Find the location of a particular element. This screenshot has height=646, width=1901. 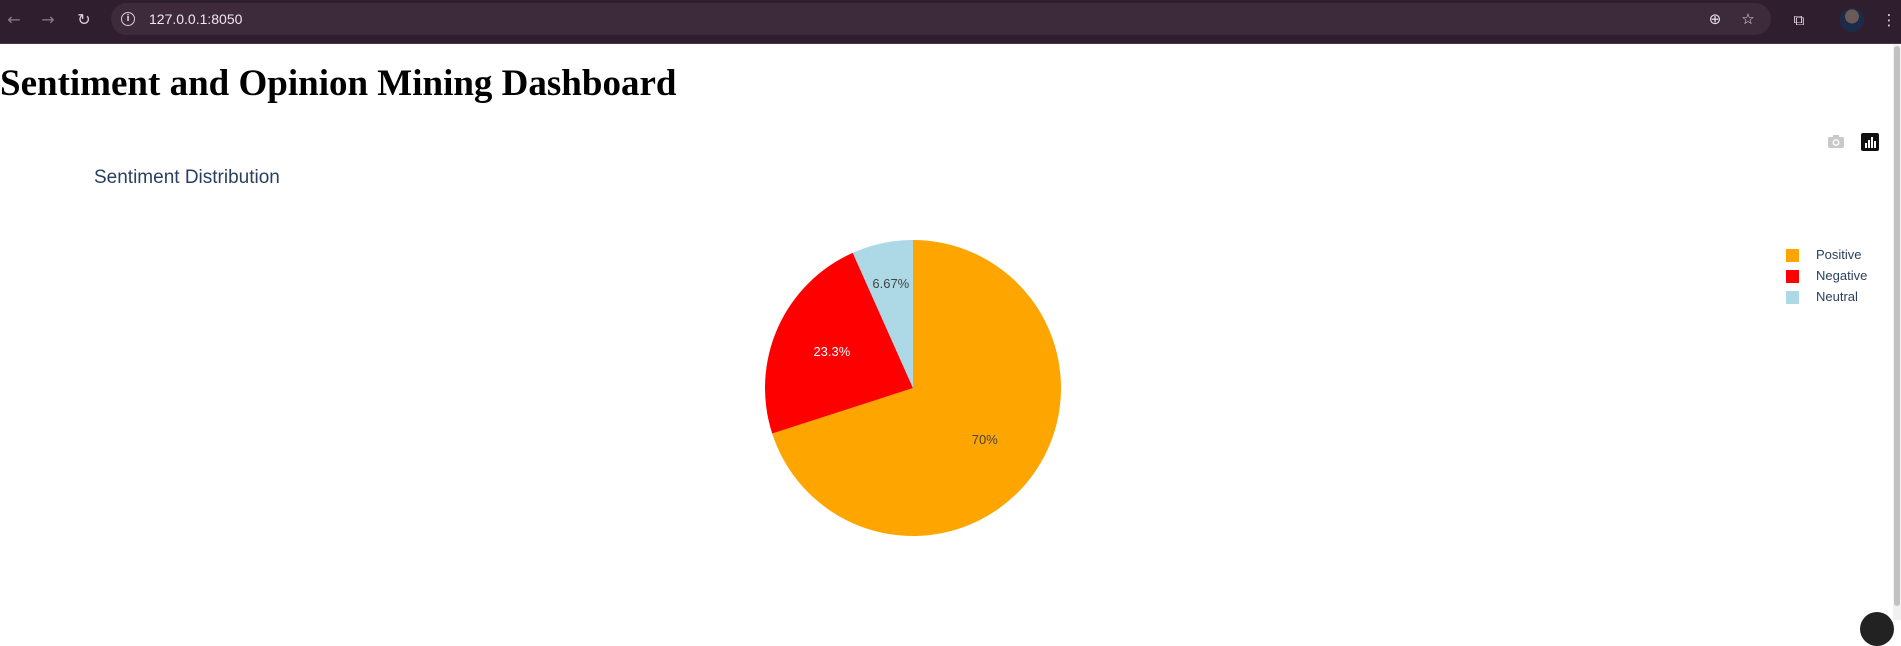

kebab-menu-icon: ⋮ is located at coordinates (1889, 20).